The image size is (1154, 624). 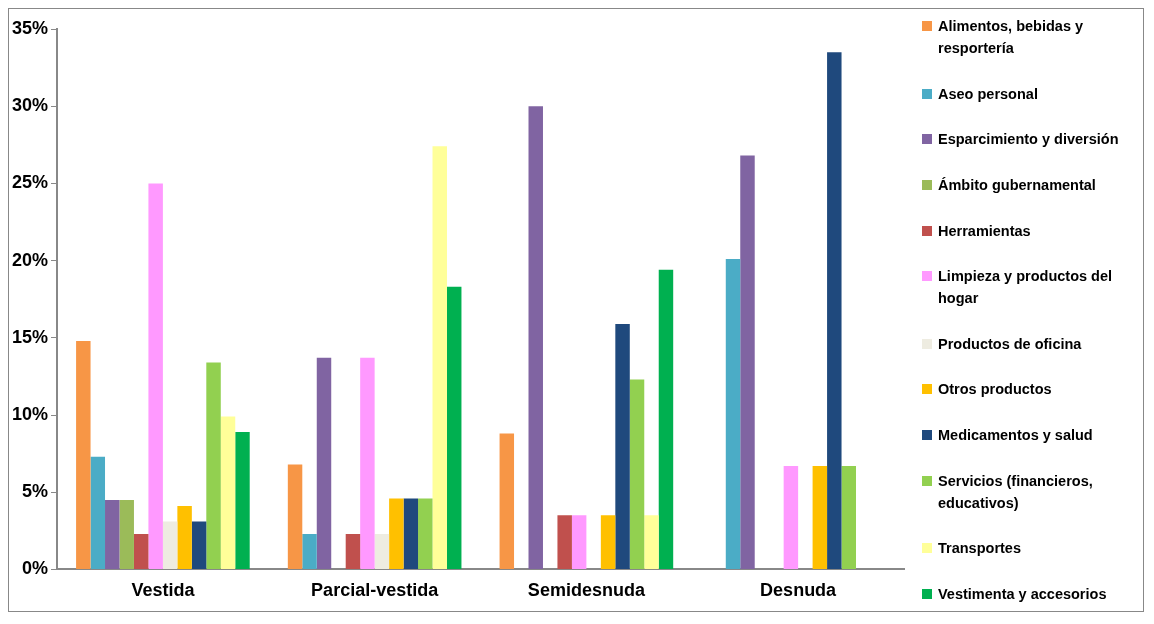 I want to click on y-tick-label: 10%, so click(x=30, y=413).